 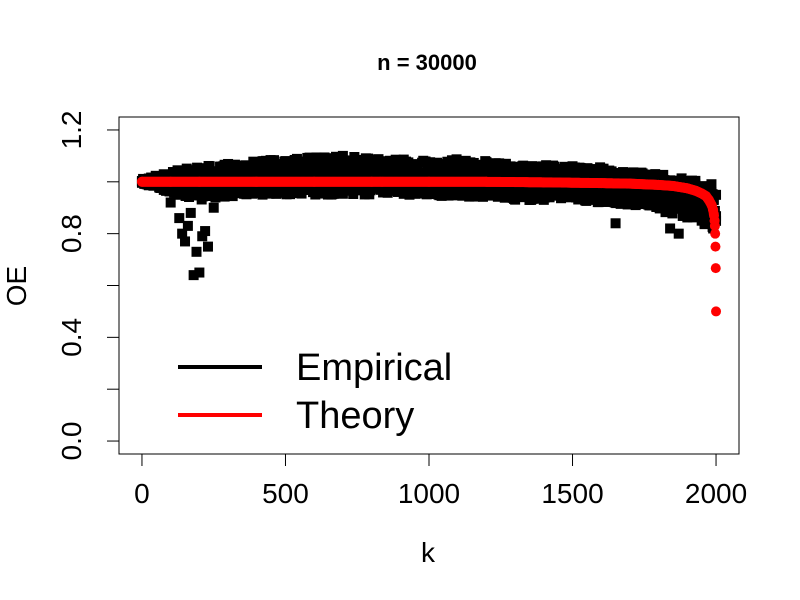 What do you see at coordinates (71, 337) in the screenshot?
I see `y-tick-label: 0.4` at bounding box center [71, 337].